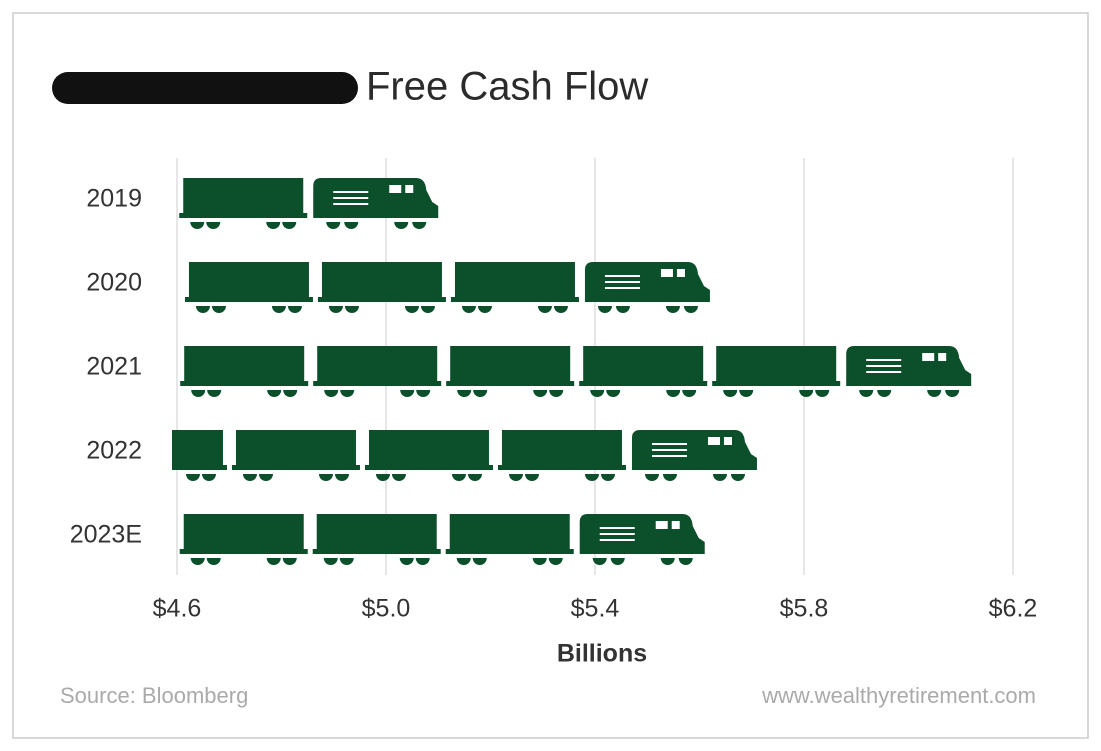  I want to click on x-tick-label: $5.0, so click(386, 609).